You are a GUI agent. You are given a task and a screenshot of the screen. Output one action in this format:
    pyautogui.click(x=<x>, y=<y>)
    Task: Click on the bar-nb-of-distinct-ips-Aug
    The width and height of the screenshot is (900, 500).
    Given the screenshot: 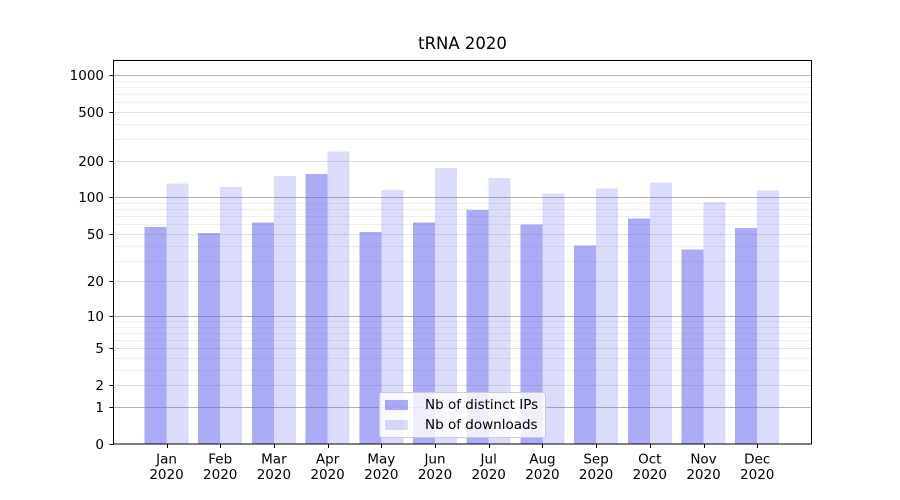 What is the action you would take?
    pyautogui.click(x=531, y=334)
    